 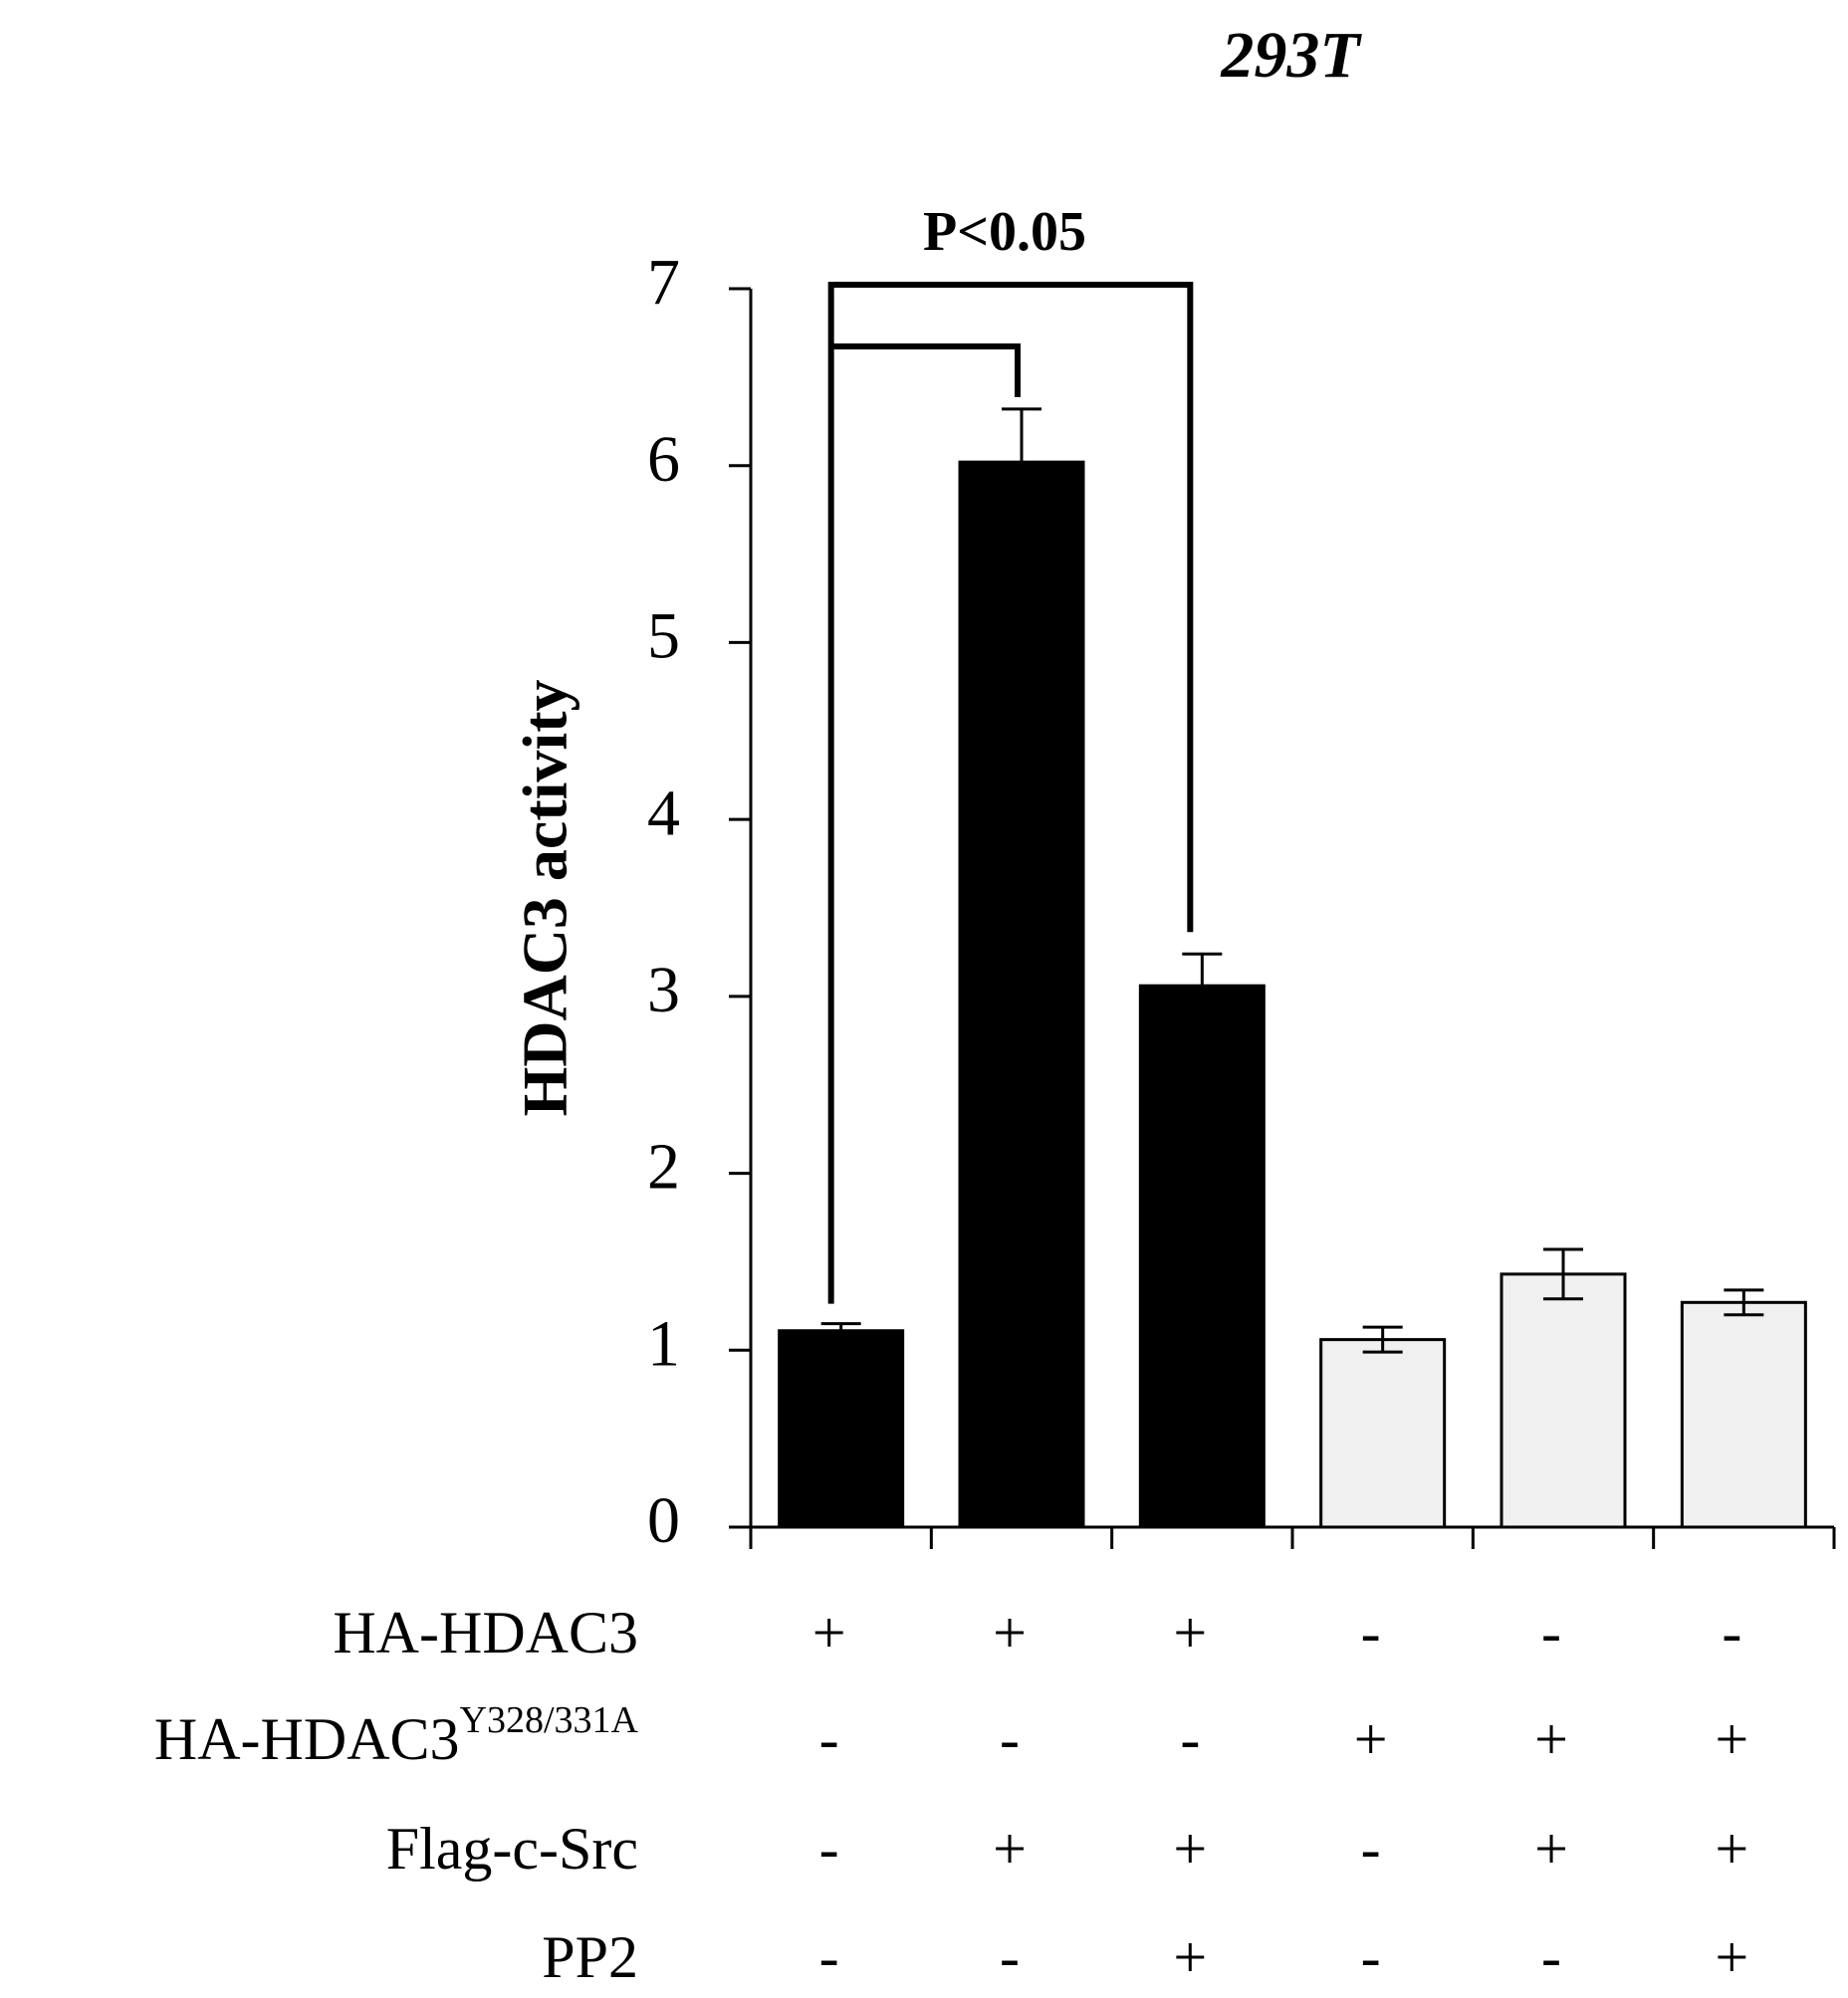 I want to click on condition-superscript: Y328/331A, so click(x=549, y=1720).